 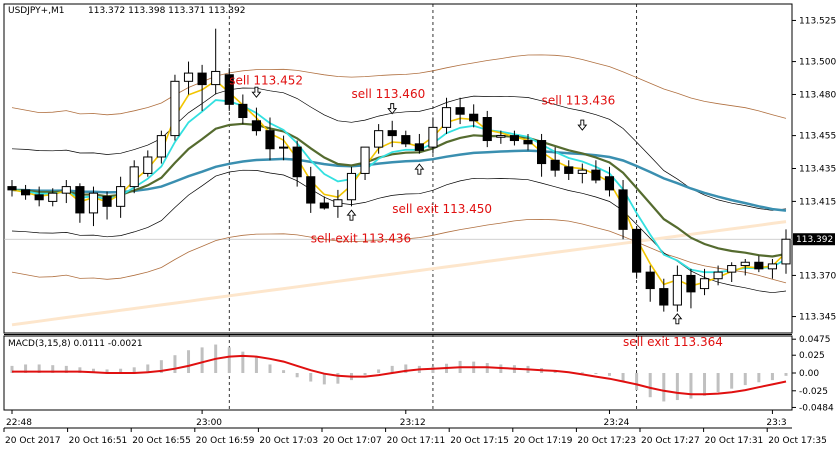 What do you see at coordinates (817, 63) in the screenshot?
I see `price-tick-label-1: 113.500` at bounding box center [817, 63].